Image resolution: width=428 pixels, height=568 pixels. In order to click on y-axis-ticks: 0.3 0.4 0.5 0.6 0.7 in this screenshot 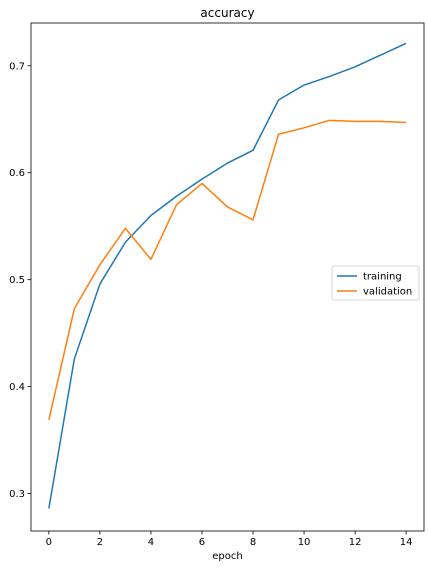, I will do `click(20, 280)`.